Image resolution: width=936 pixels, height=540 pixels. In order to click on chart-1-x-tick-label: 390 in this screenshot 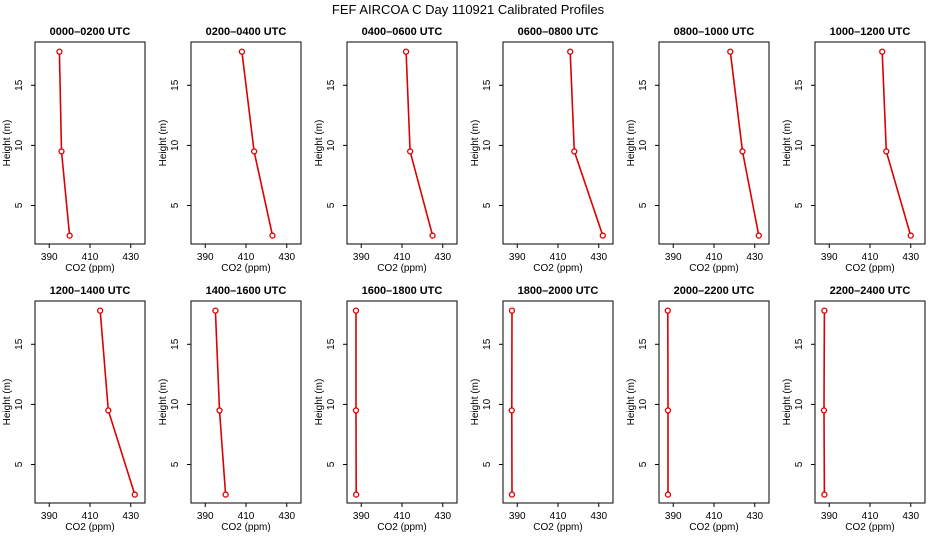, I will do `click(205, 257)`.